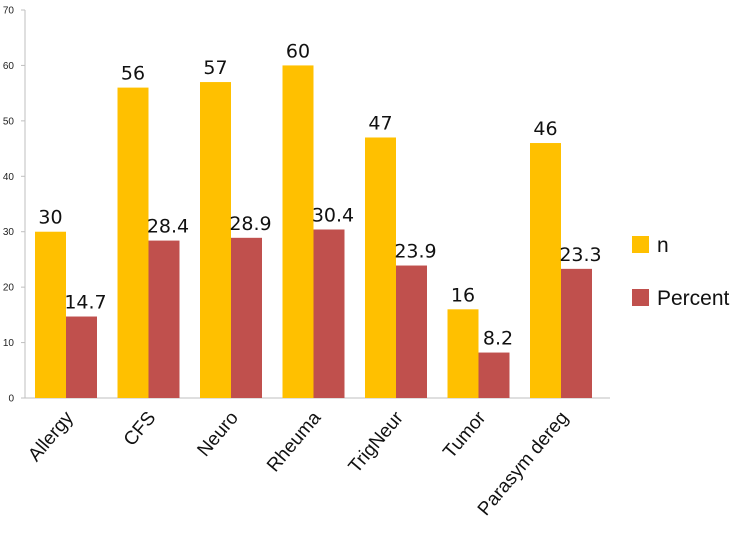 This screenshot has height=540, width=750. I want to click on x-category-label: Parasym dereg, so click(523, 464).